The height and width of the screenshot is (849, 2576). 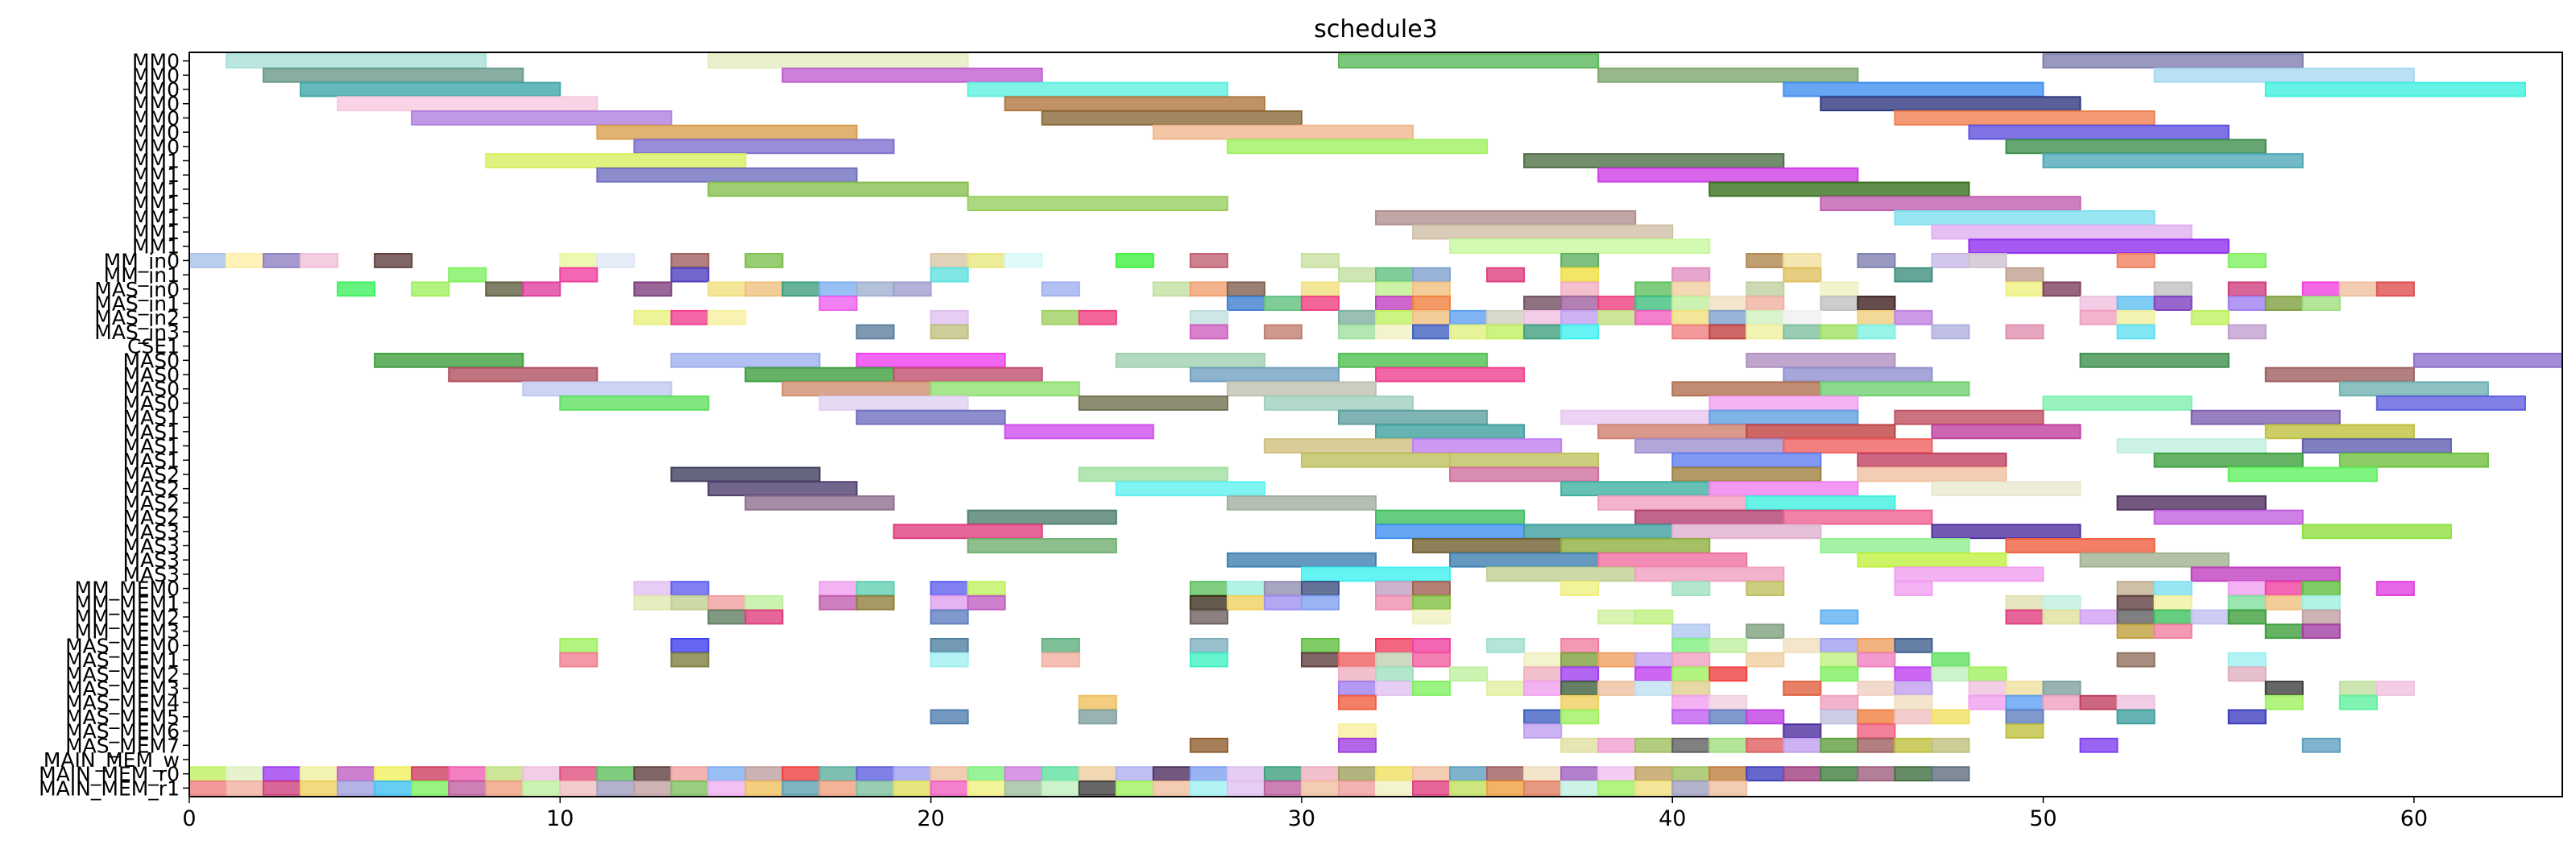 I want to click on y-tick-label: MAS3, so click(x=151, y=545).